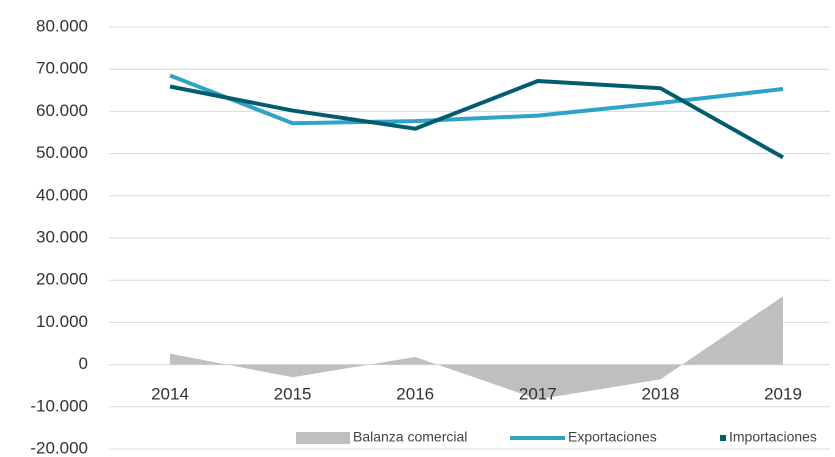  I want to click on legend-label: Exportaciones, so click(612, 437).